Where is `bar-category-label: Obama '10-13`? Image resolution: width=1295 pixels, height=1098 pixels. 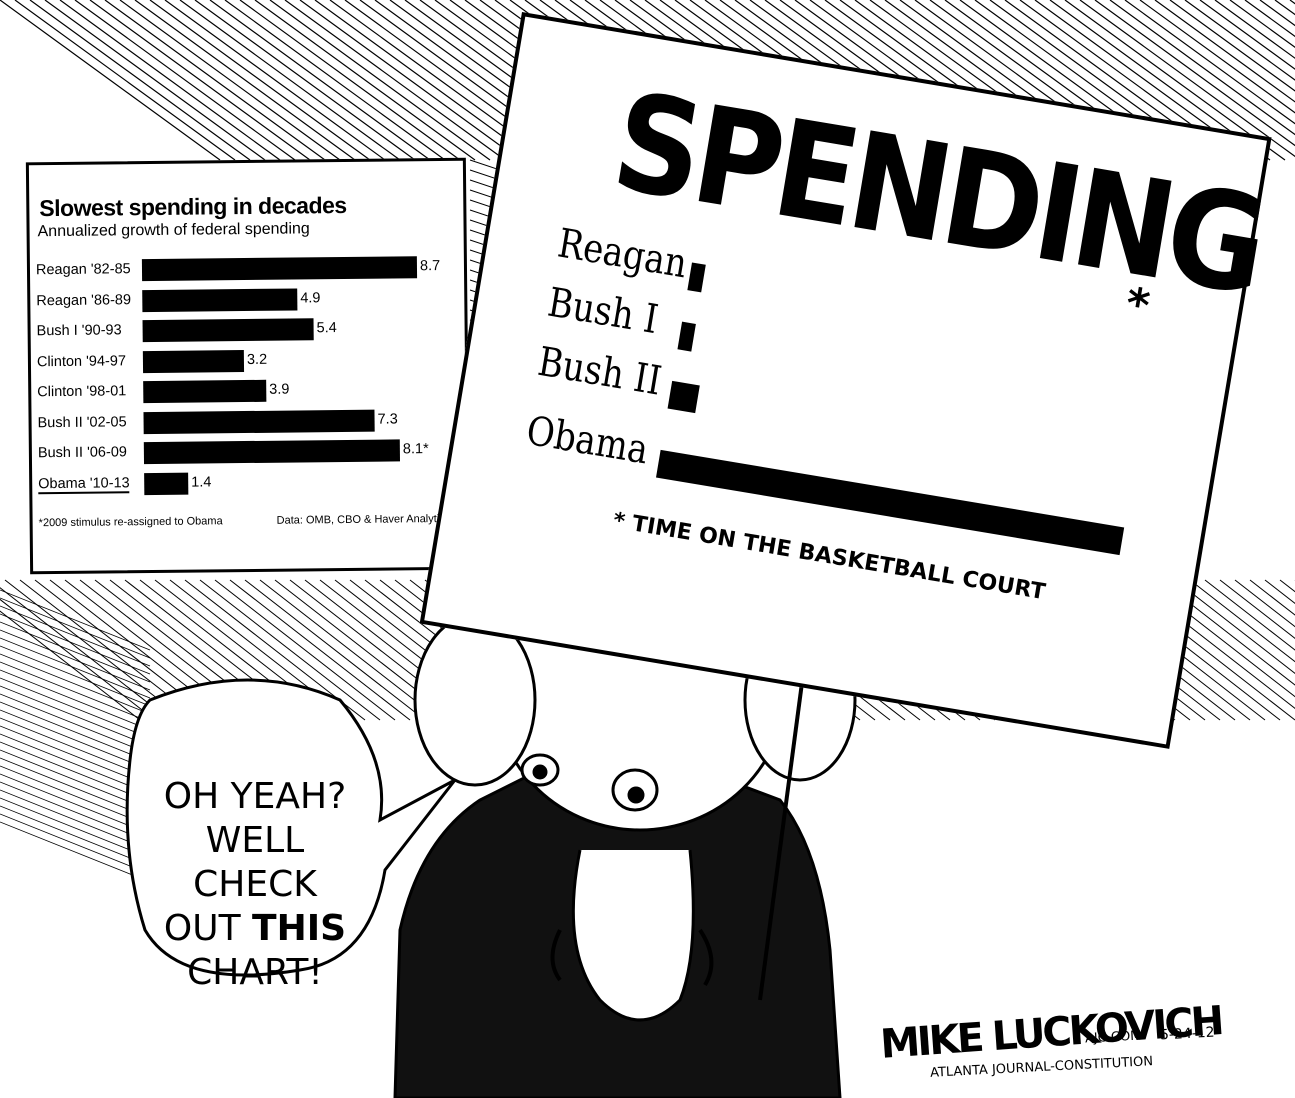 bar-category-label: Obama '10-13 is located at coordinates (84, 484).